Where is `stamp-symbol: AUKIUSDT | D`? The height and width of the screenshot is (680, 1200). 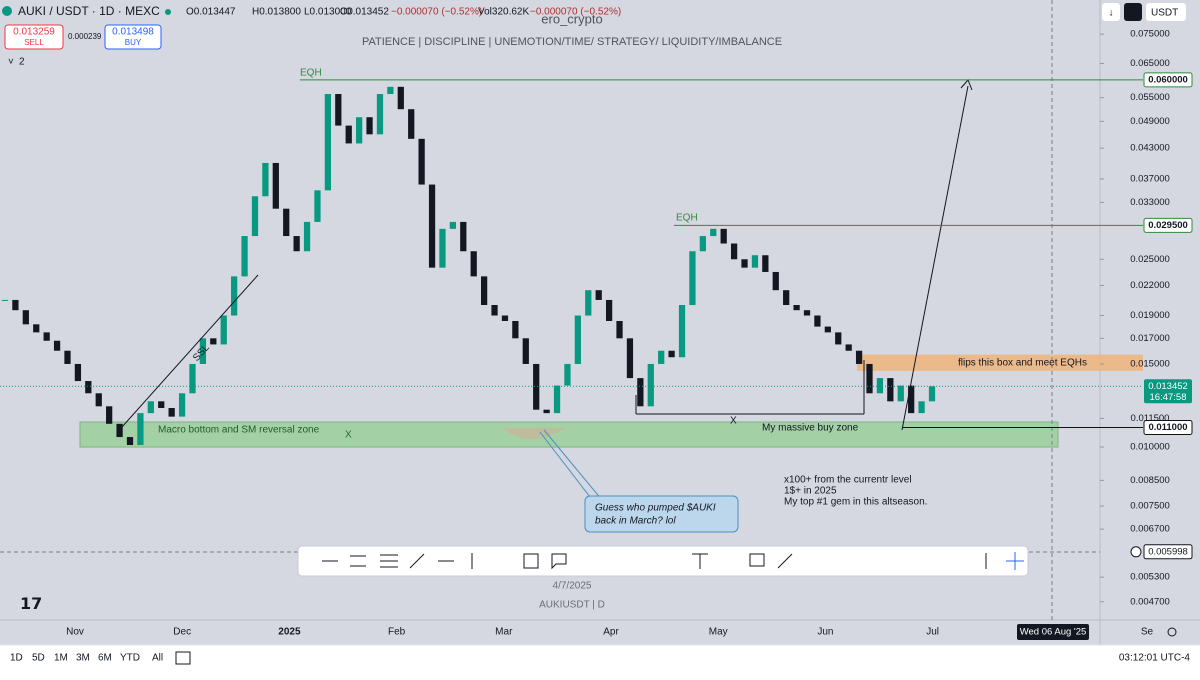
stamp-symbol: AUKIUSDT | D is located at coordinates (572, 605).